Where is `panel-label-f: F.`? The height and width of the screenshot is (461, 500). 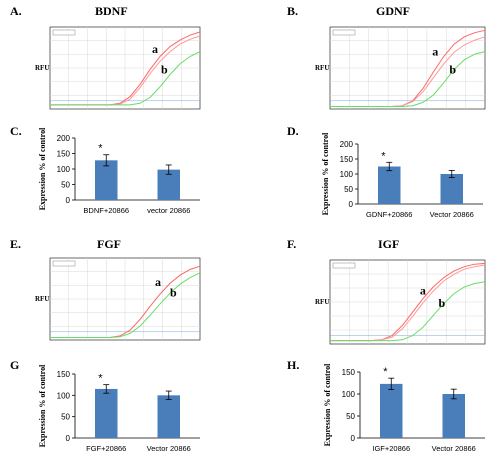
panel-label-f: F. is located at coordinates (292, 244).